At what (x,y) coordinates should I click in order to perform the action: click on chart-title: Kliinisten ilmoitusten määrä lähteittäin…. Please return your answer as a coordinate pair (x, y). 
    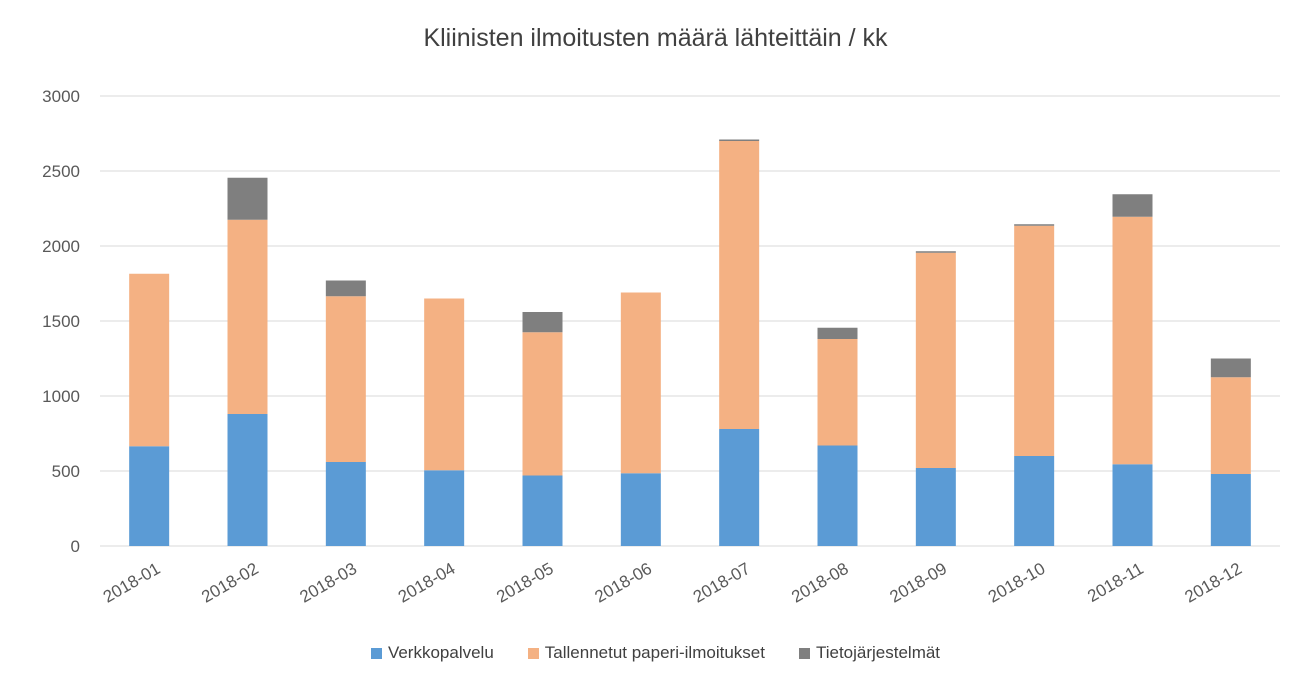
    Looking at the image, I should click on (655, 38).